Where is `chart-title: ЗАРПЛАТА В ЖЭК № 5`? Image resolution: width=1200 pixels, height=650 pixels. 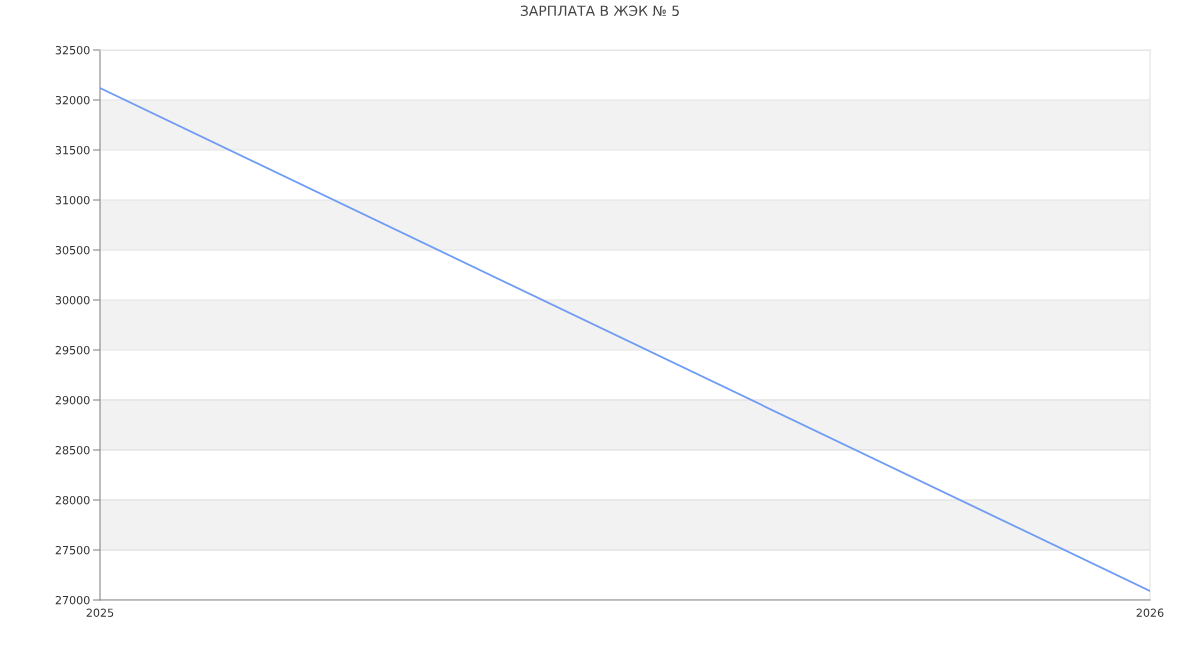
chart-title: ЗАРПЛАТА В ЖЭК № 5 is located at coordinates (599, 11).